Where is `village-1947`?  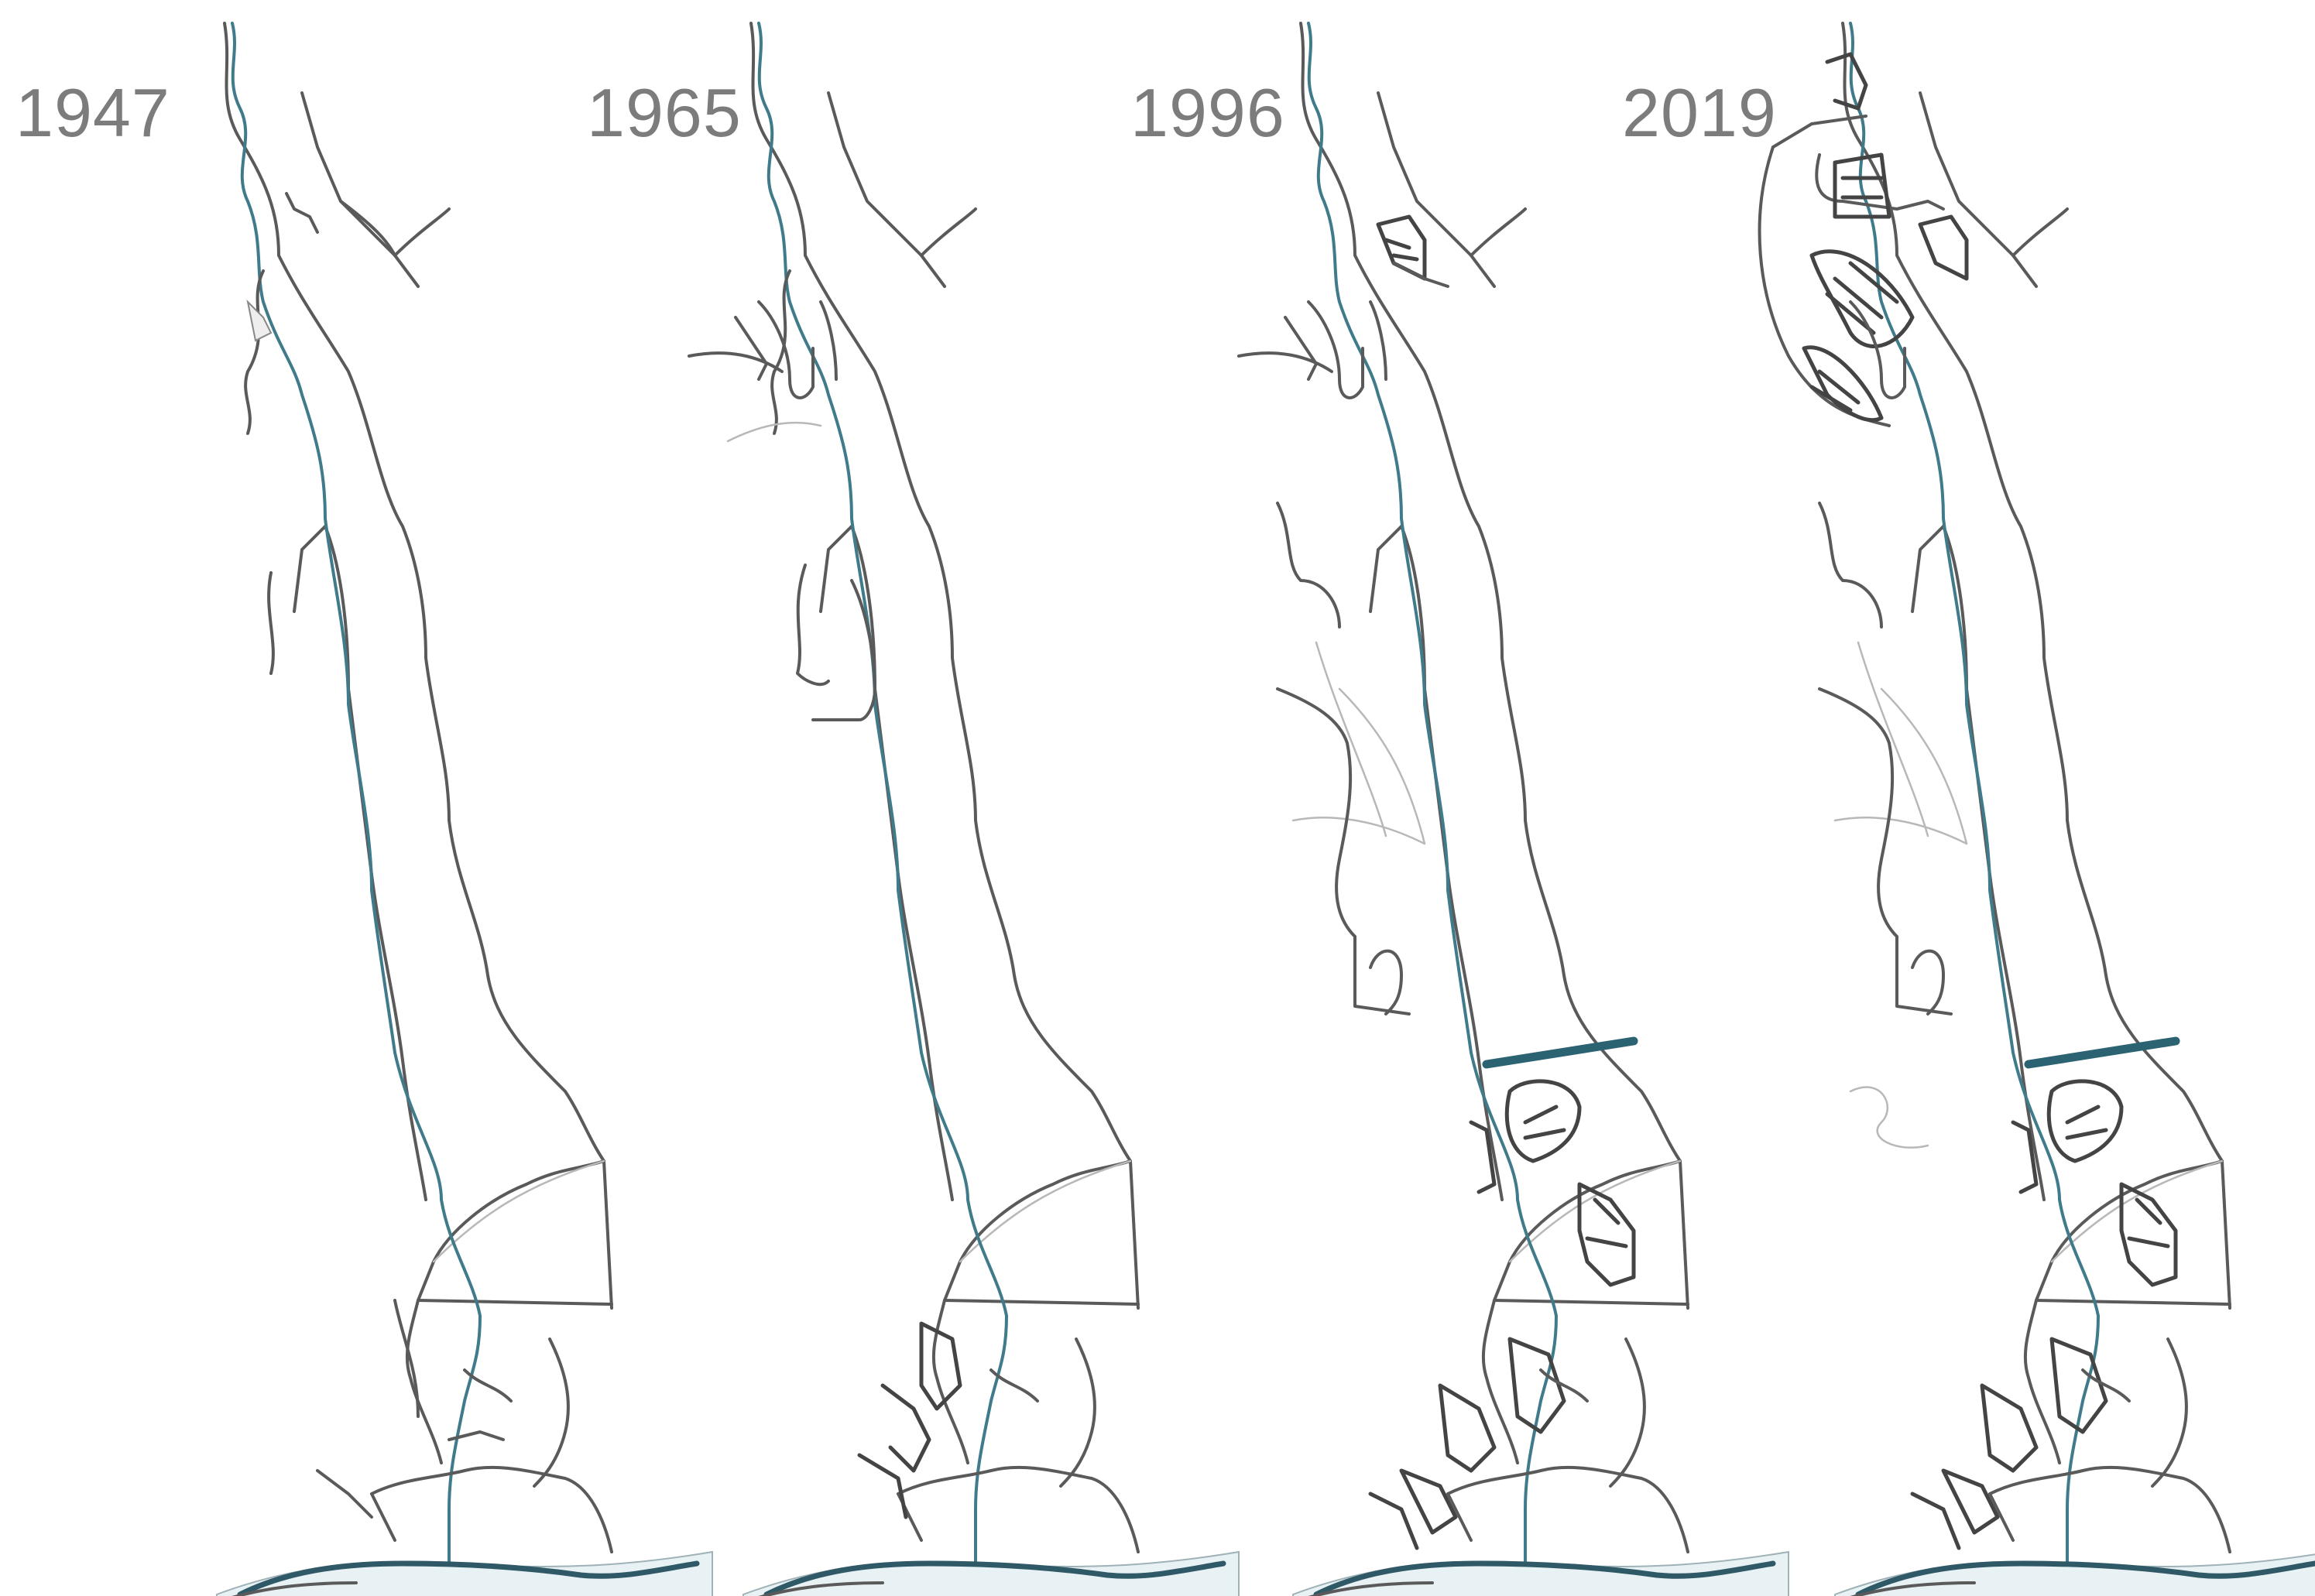 village-1947 is located at coordinates (259, 320).